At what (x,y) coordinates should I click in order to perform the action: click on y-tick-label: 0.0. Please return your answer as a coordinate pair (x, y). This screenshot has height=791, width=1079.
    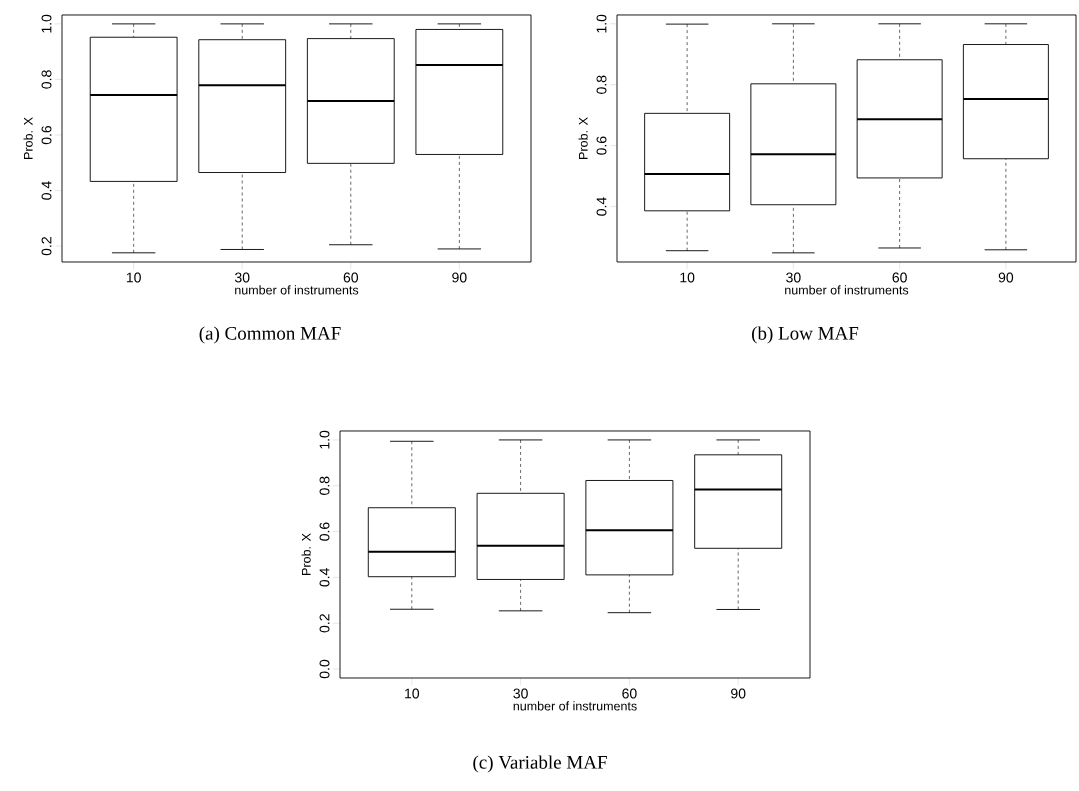
    Looking at the image, I should click on (324, 669).